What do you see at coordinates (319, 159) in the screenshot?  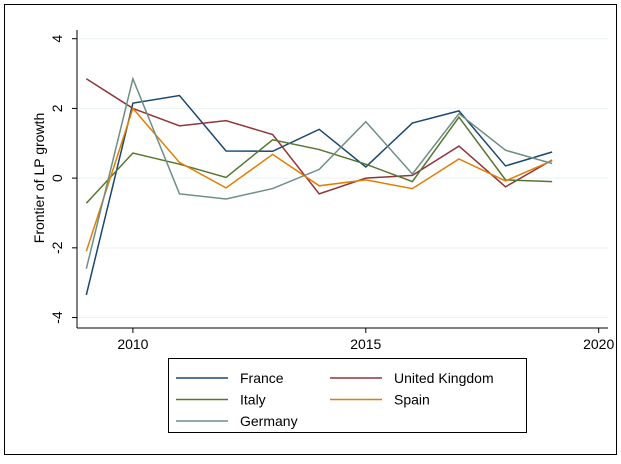 I see `series-line` at bounding box center [319, 159].